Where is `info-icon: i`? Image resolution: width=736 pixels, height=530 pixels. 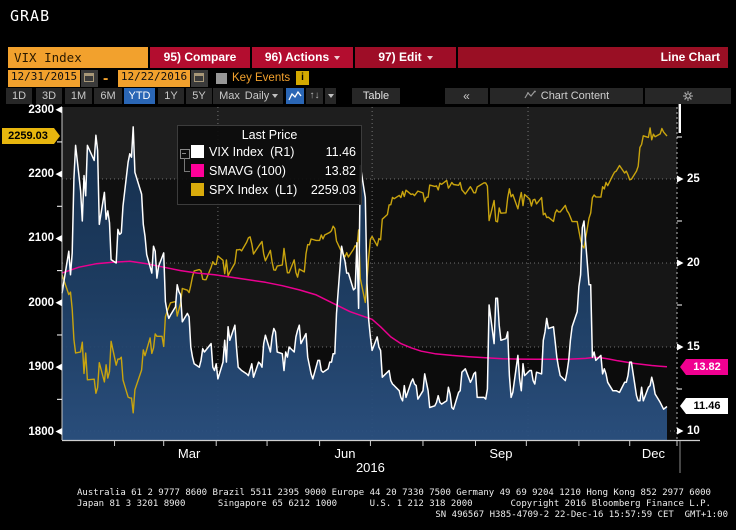 info-icon: i is located at coordinates (302, 78).